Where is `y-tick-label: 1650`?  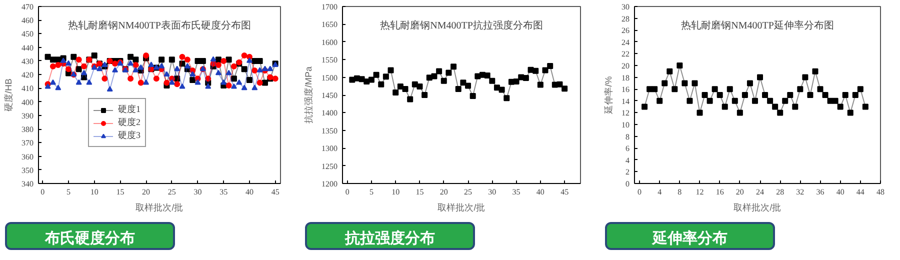 y-tick-label: 1650 is located at coordinates (330, 25).